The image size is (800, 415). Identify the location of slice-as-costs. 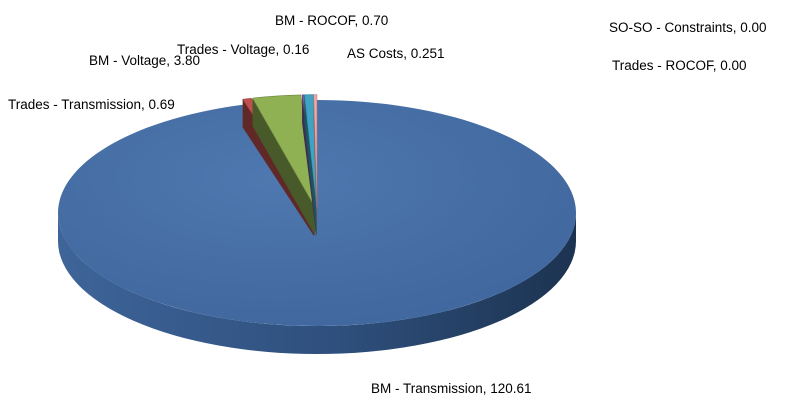
(315, 165).